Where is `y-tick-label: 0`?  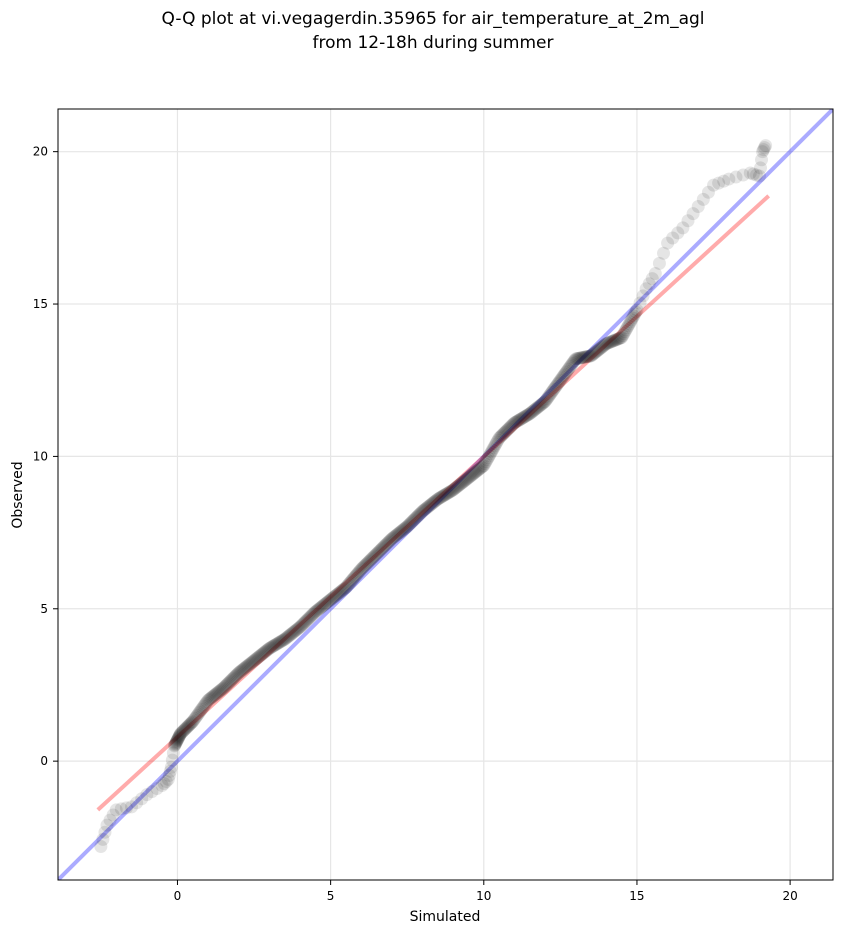 y-tick-label: 0 is located at coordinates (44, 761).